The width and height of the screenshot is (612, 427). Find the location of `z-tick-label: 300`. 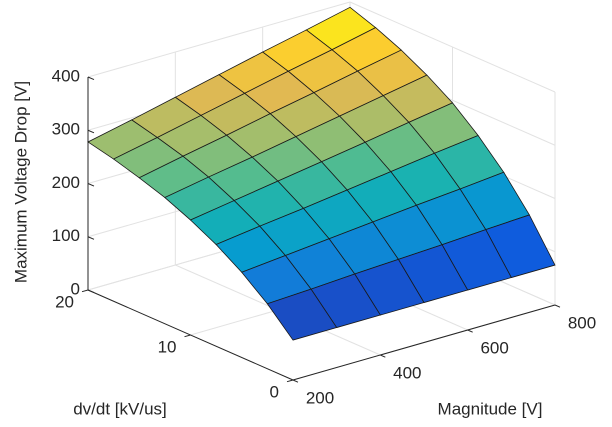

z-tick-label: 300 is located at coordinates (66, 129).